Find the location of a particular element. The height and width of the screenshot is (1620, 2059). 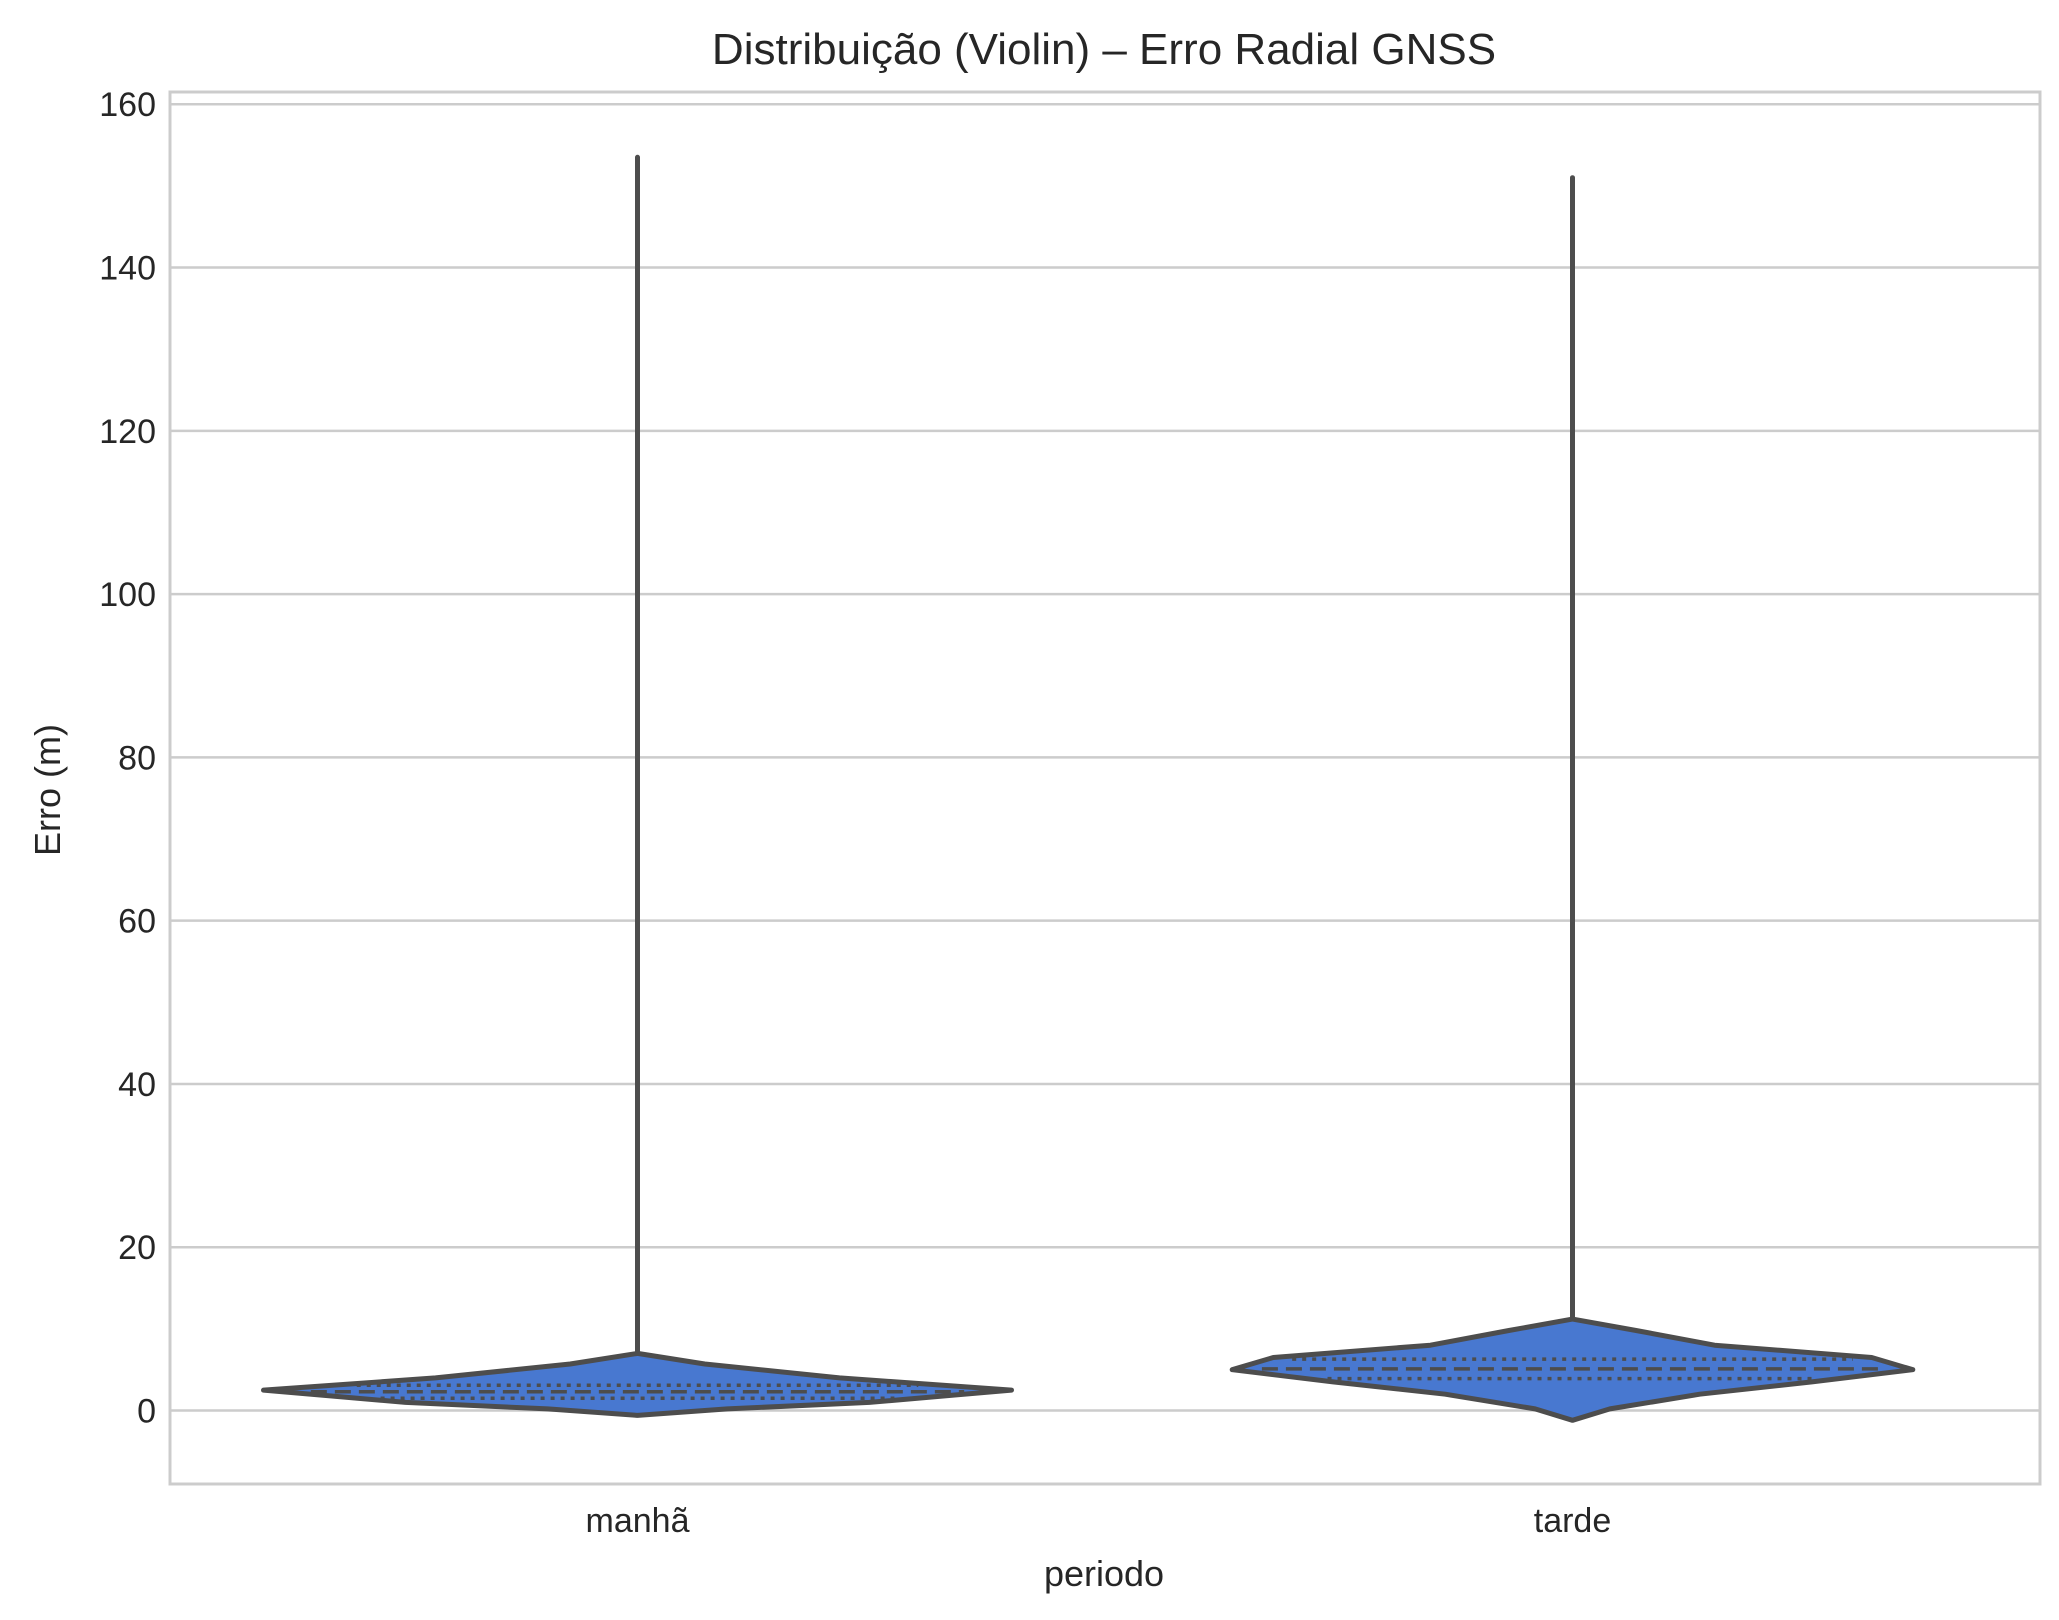

y-tick-label: 40 is located at coordinates (137, 1085).